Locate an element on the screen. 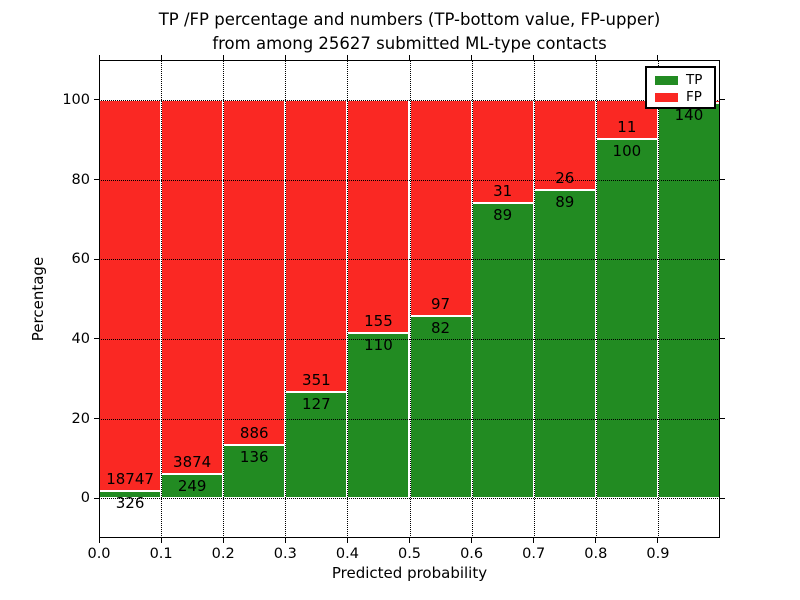 The height and width of the screenshot is (600, 800). y-tick-label: 60 is located at coordinates (80, 259).